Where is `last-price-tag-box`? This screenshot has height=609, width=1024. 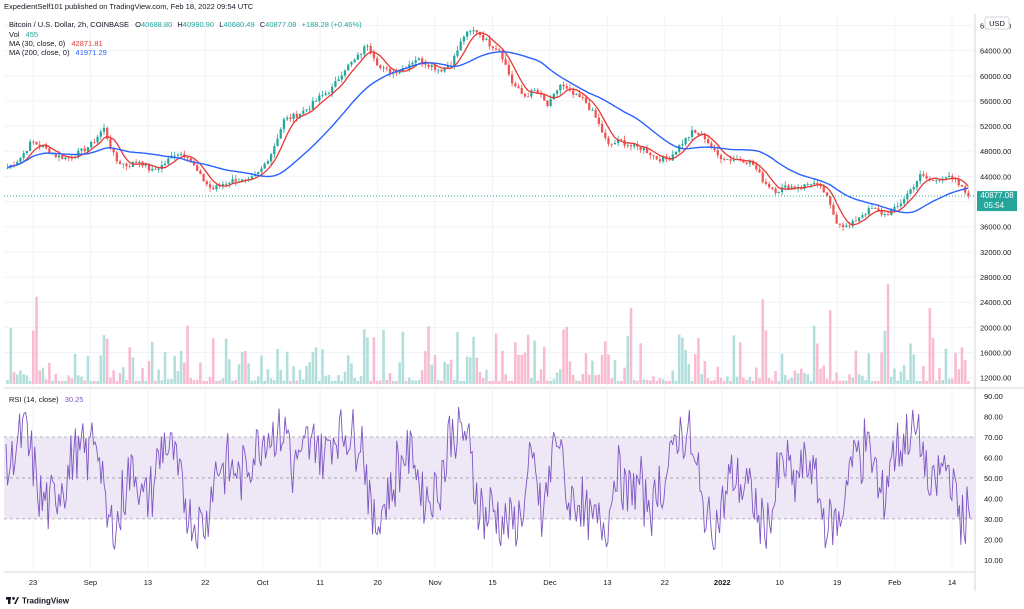 last-price-tag-box is located at coordinates (997, 201).